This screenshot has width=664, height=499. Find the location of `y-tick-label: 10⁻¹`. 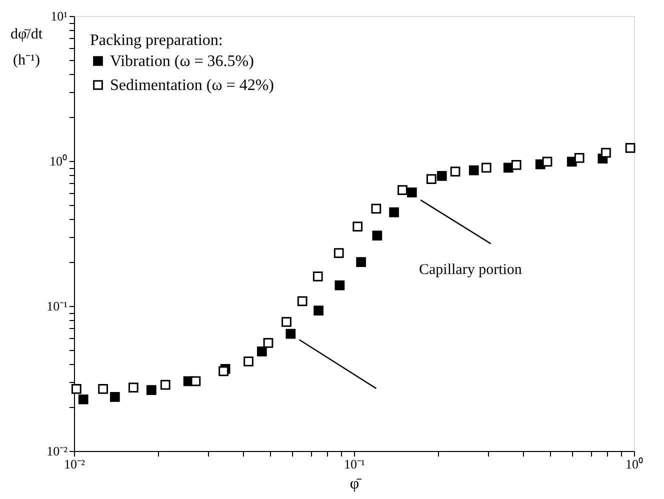

y-tick-label: 10⁻¹ is located at coordinates (57, 306).